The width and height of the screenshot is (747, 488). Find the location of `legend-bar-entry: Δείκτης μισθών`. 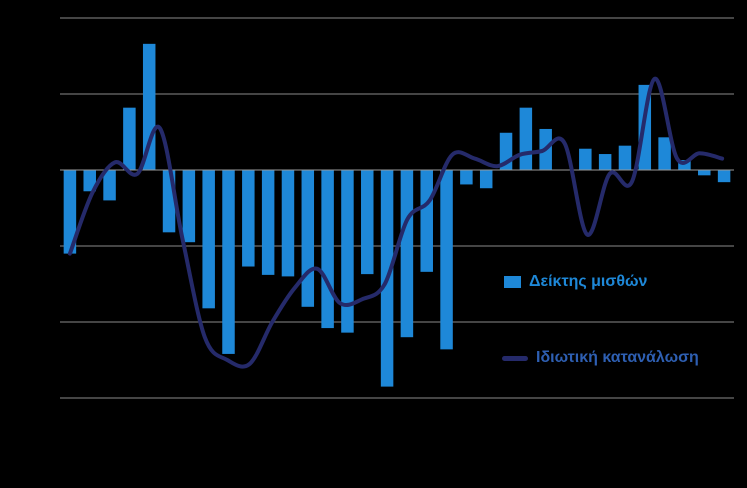

legend-bar-entry: Δείκτης μισθών is located at coordinates (575, 282).